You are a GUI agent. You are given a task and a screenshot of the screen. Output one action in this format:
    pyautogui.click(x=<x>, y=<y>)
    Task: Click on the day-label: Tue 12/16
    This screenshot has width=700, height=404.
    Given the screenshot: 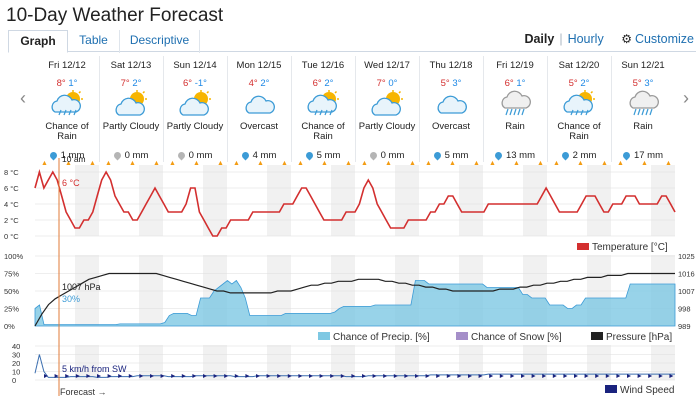 What is the action you would take?
    pyautogui.click(x=323, y=65)
    